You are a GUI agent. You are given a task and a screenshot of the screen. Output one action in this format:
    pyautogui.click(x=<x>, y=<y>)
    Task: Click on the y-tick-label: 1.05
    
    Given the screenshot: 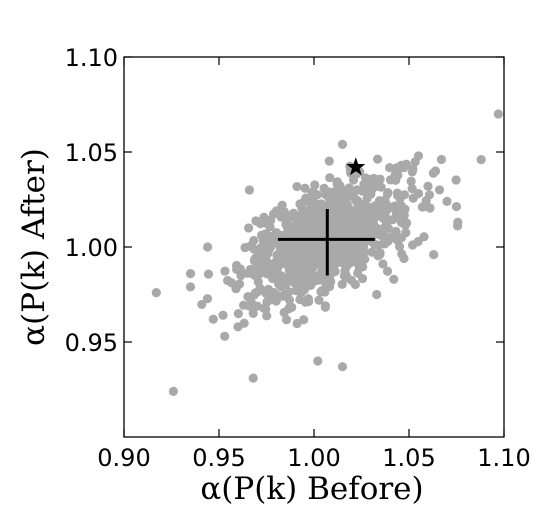 What is the action you would take?
    pyautogui.click(x=91, y=153)
    